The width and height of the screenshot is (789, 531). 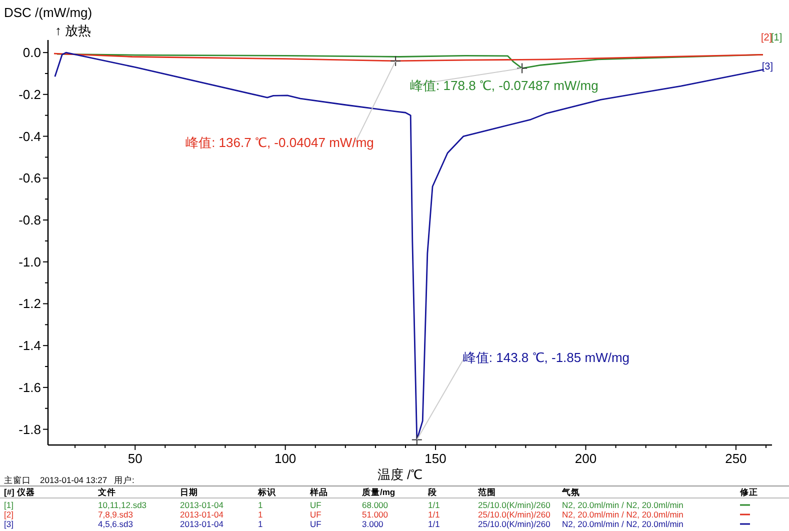 What do you see at coordinates (375, 505) in the screenshot?
I see `text: 68.000` at bounding box center [375, 505].